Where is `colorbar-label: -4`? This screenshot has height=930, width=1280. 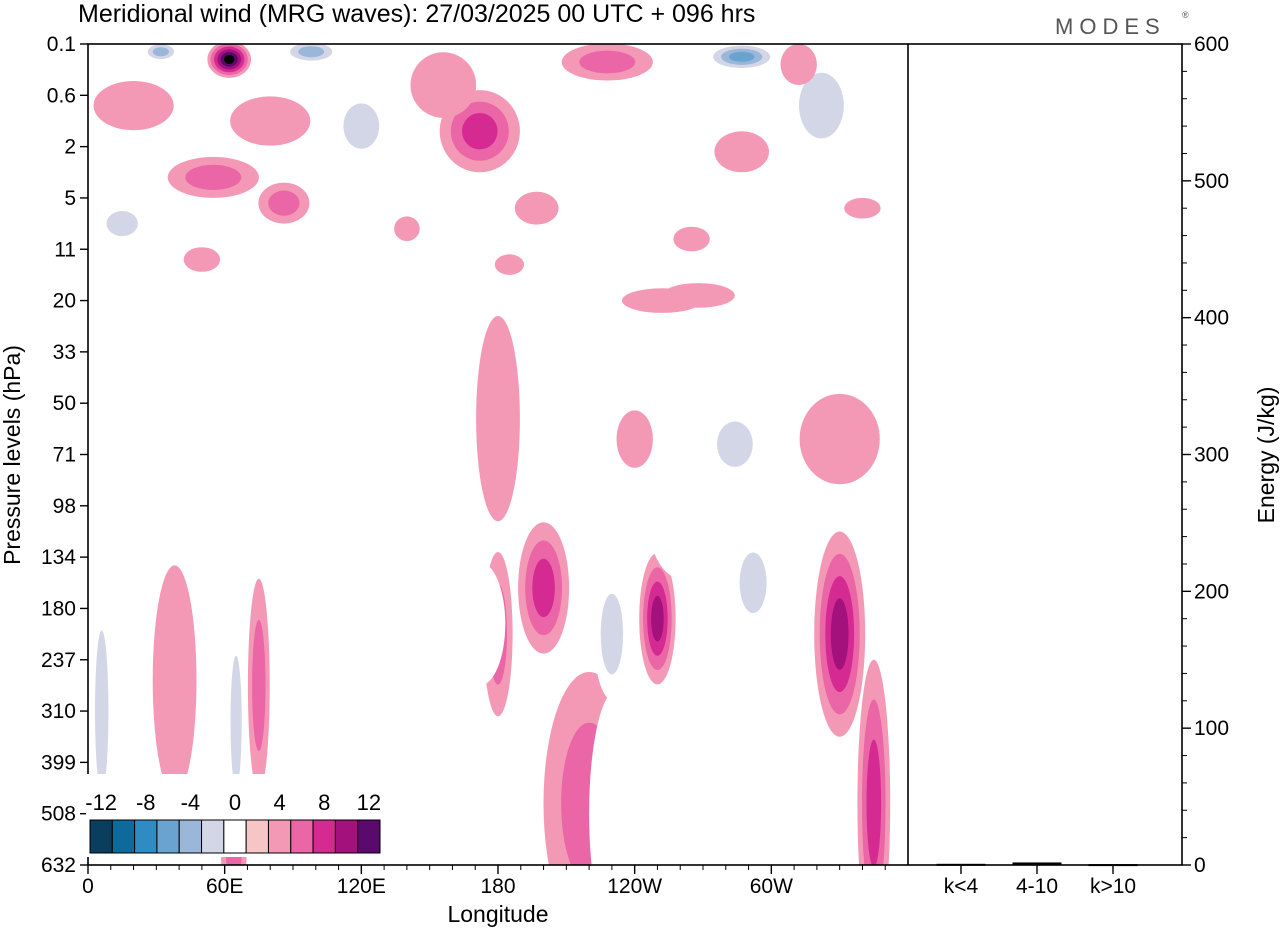 colorbar-label: -4 is located at coordinates (191, 802).